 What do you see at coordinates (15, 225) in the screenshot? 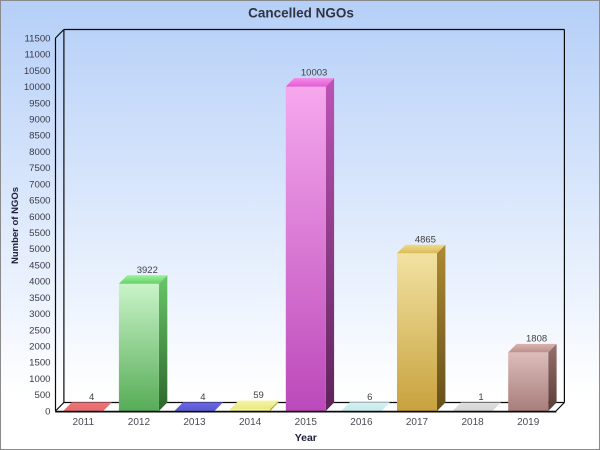
I see `svg-text: Number of NGOs` at bounding box center [15, 225].